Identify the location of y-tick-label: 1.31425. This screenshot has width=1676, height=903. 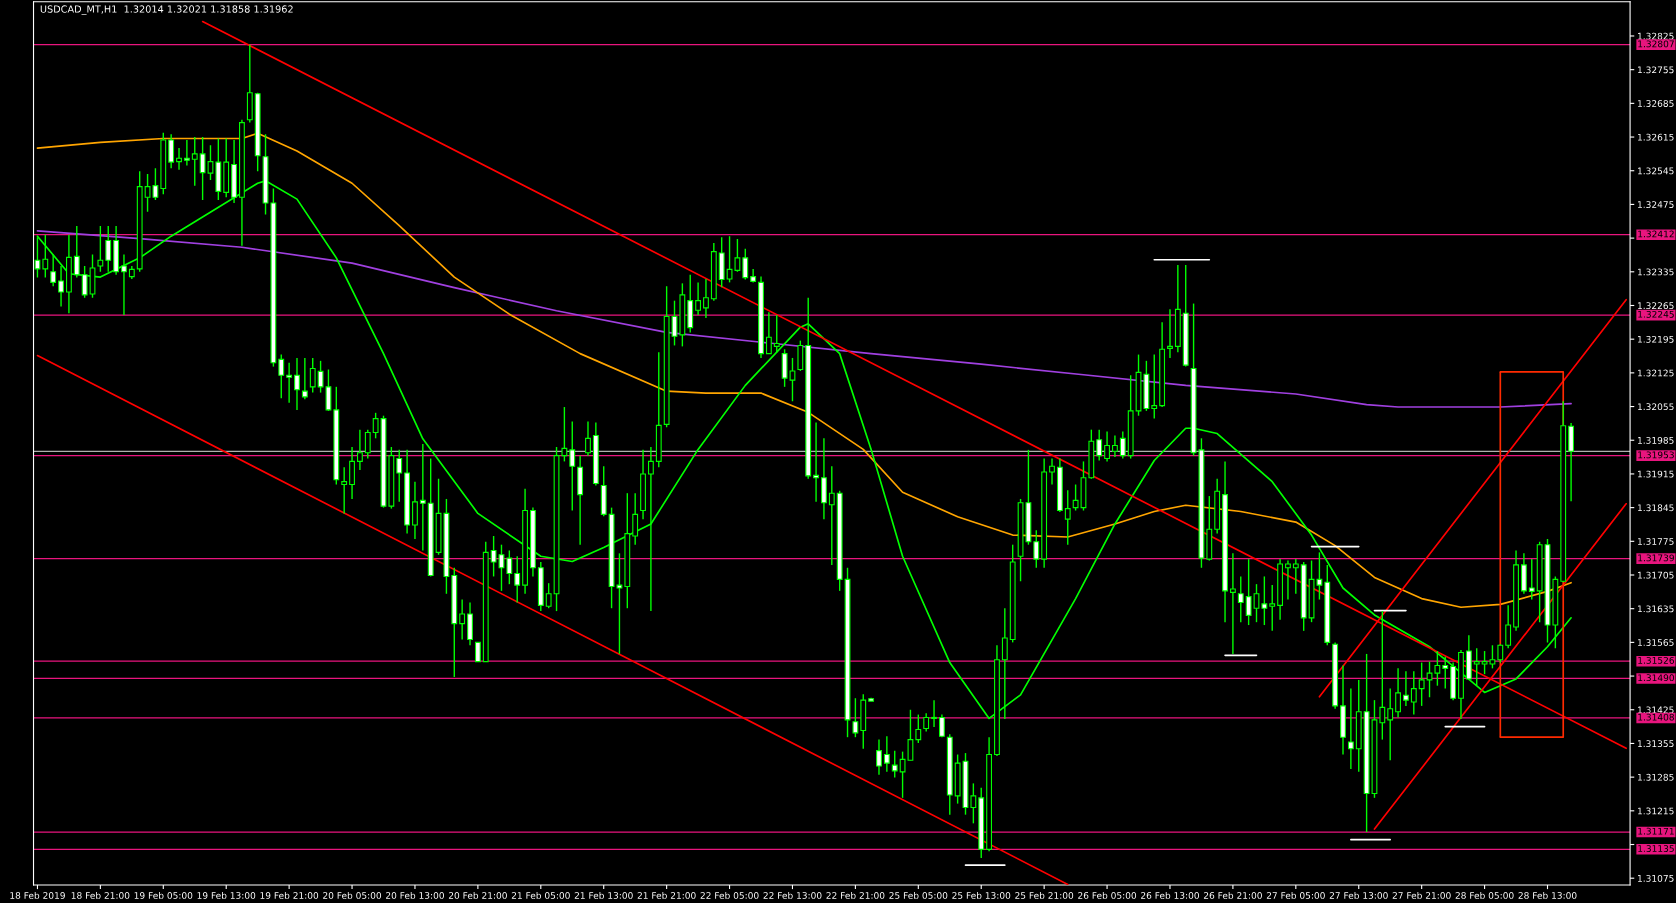
(1656, 710).